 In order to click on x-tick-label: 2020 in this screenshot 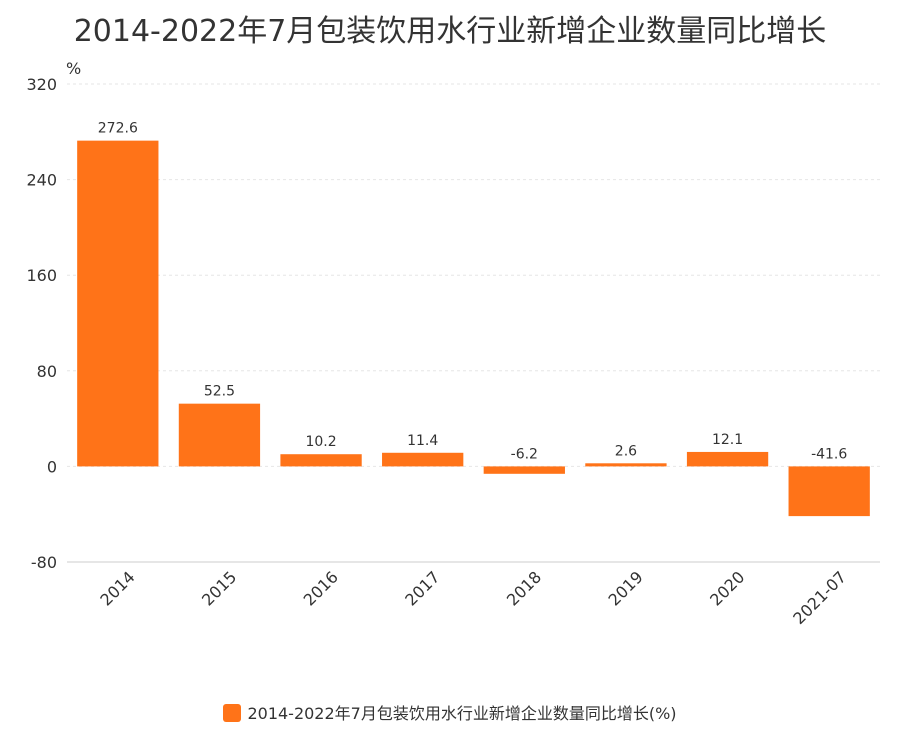, I will do `click(727, 588)`.